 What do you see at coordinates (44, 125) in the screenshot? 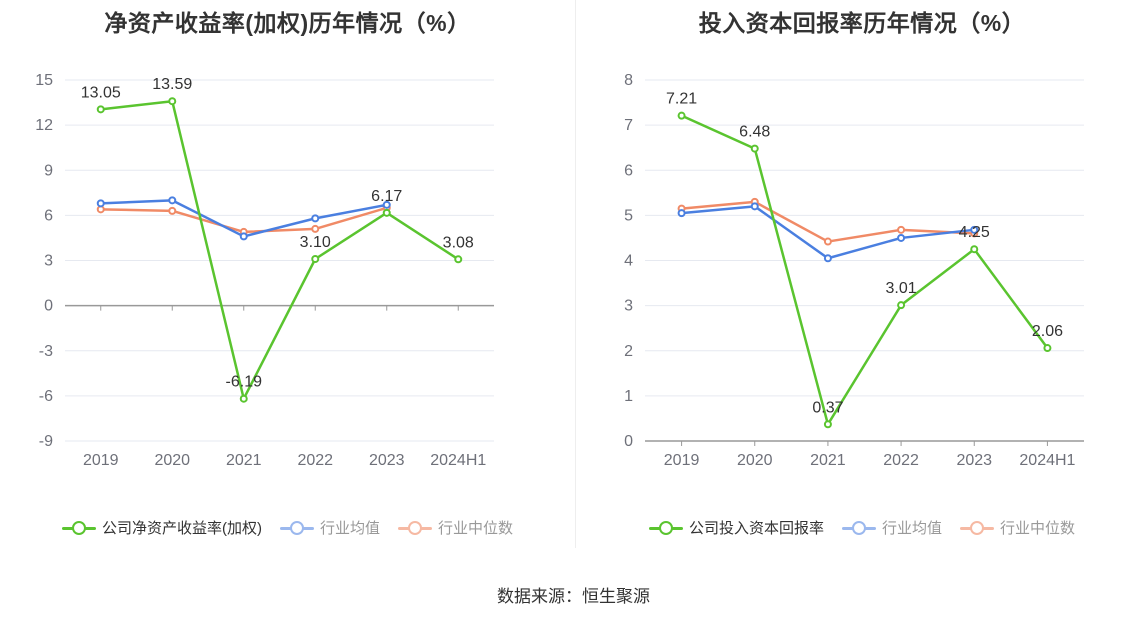
I see `y-tick-label: 12` at bounding box center [44, 125].